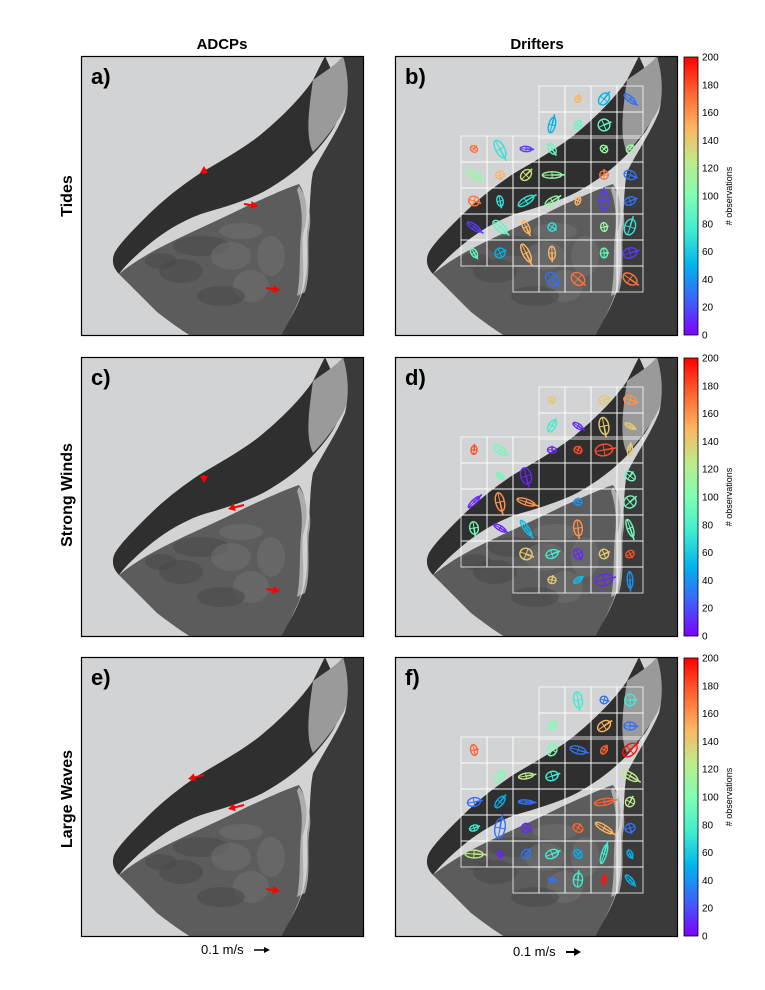 The height and width of the screenshot is (990, 765). I want to click on colorbar-tick-label: 40, so click(708, 280).